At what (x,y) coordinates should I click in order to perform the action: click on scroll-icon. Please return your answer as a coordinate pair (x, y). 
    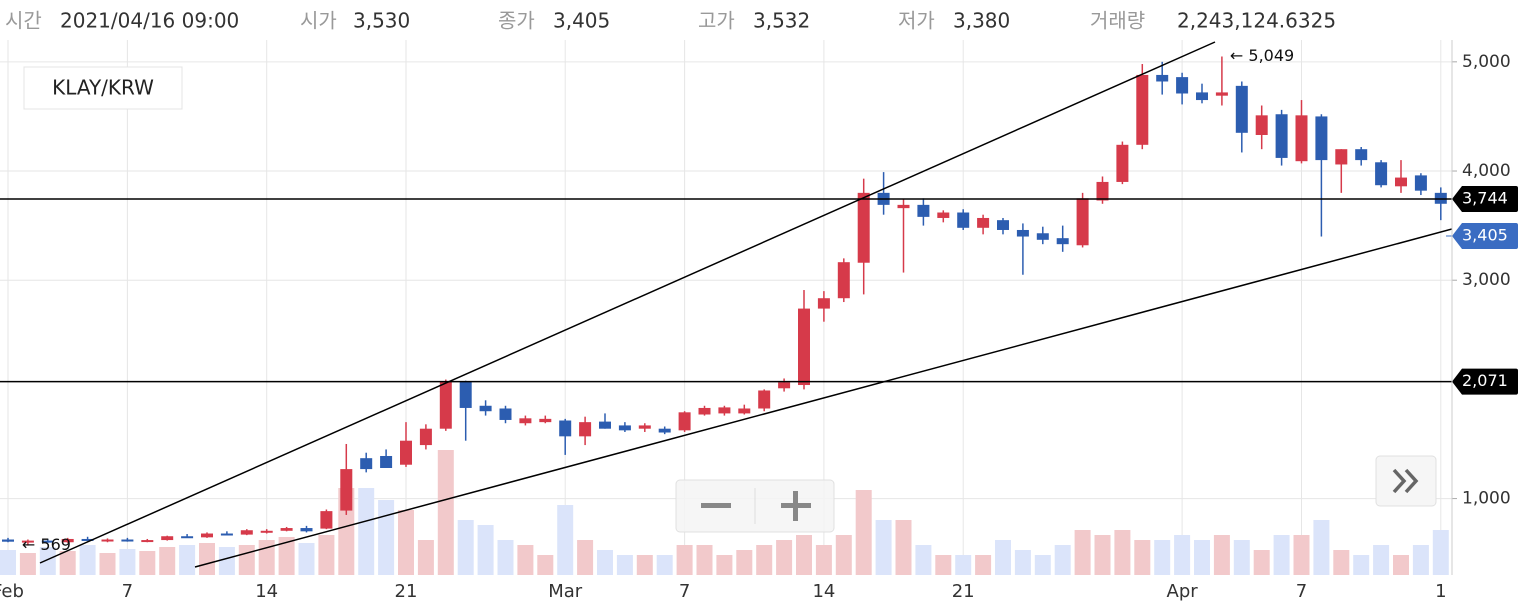
    Looking at the image, I should click on (1405, 481).